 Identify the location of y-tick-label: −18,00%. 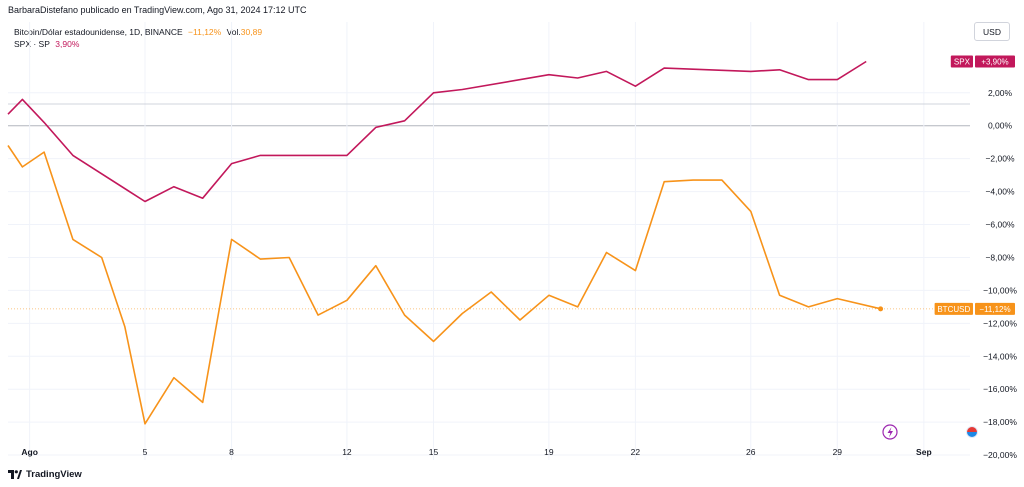
(1000, 422).